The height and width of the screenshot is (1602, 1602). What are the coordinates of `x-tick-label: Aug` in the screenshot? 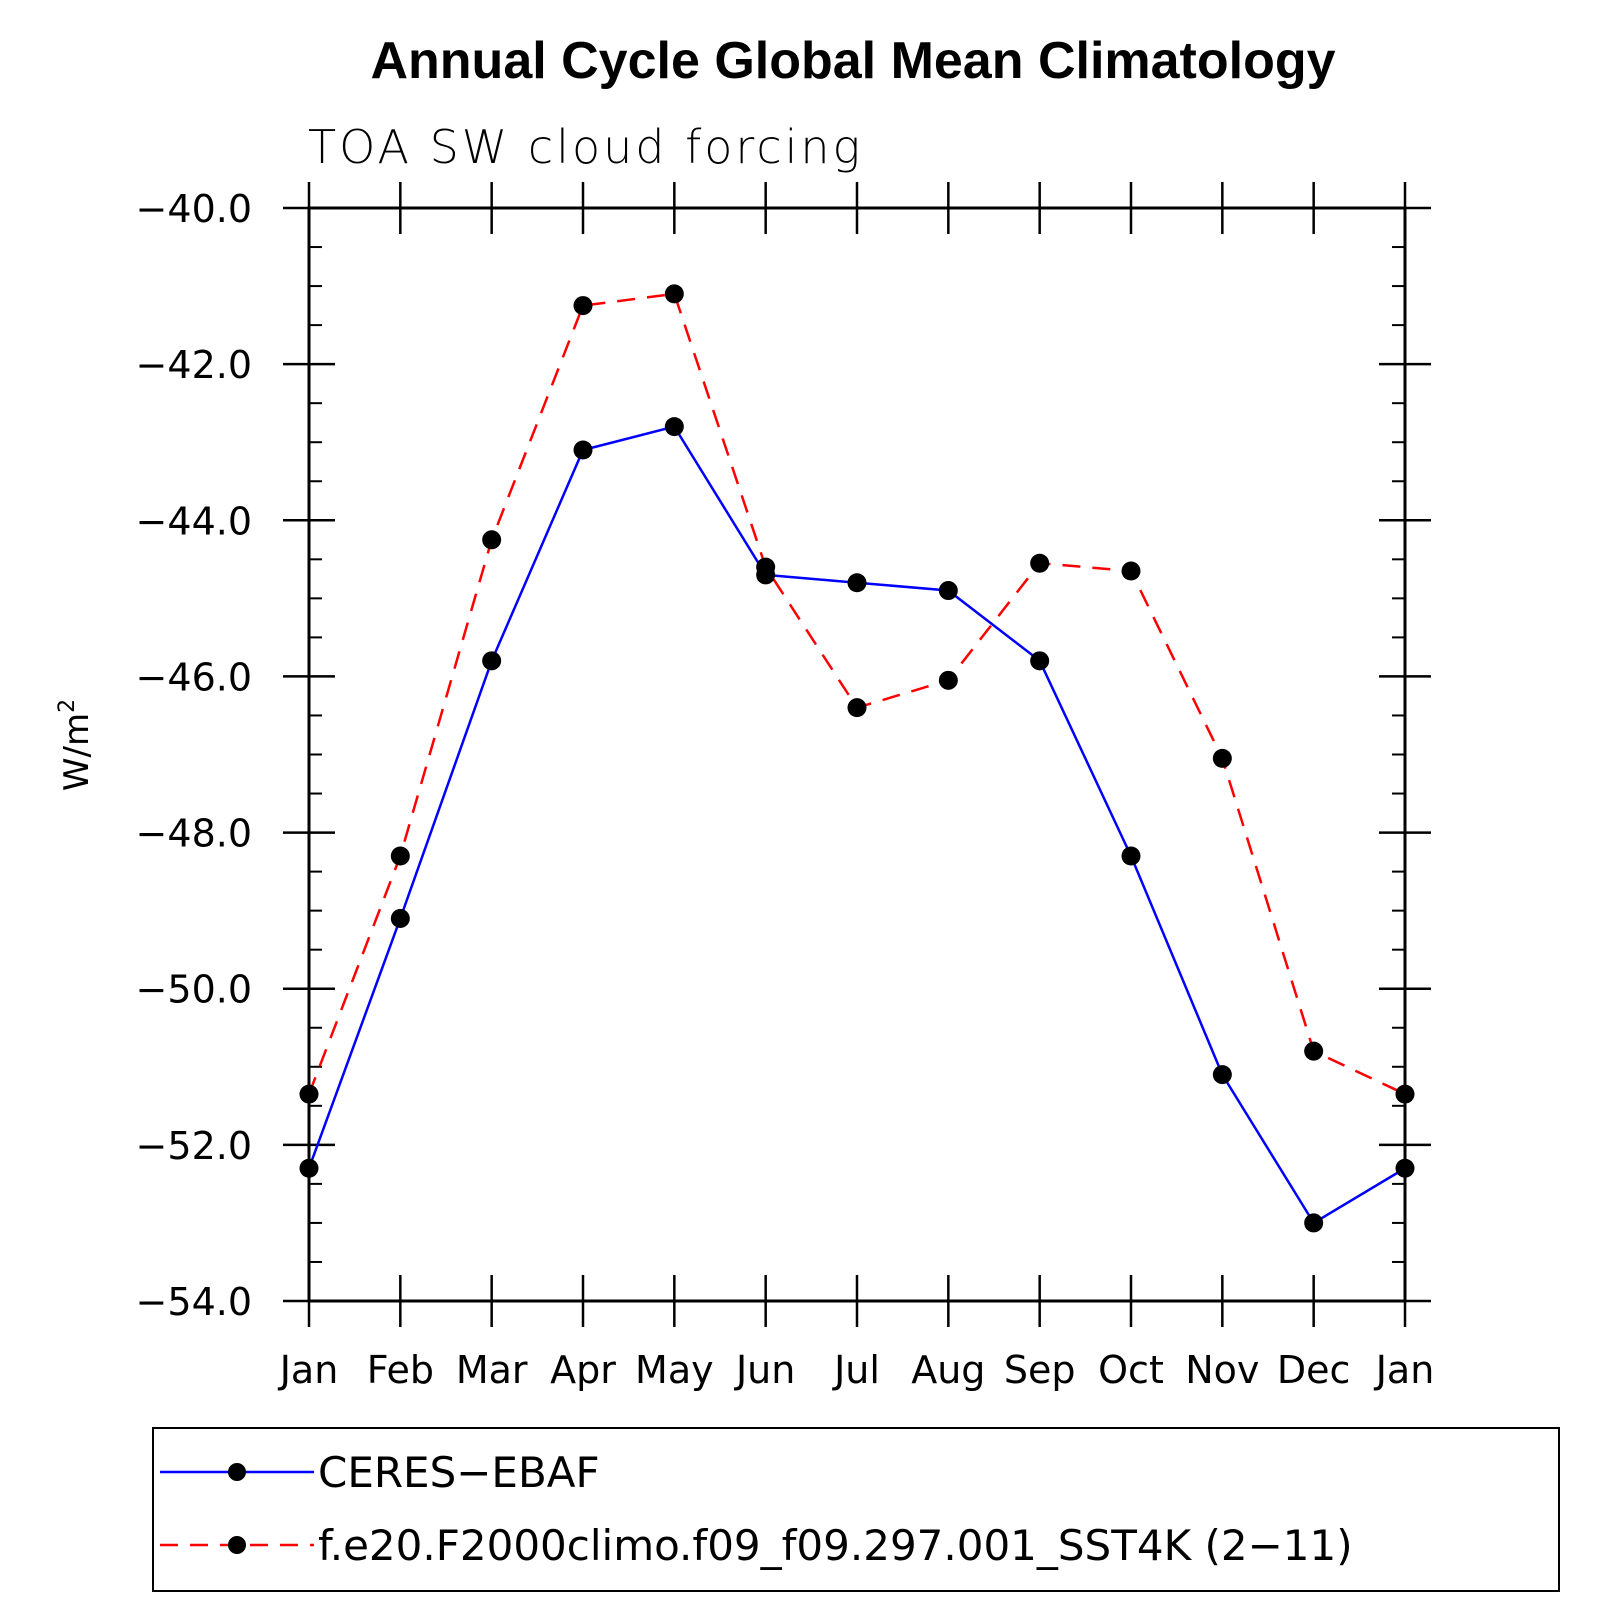 It's located at (948, 1370).